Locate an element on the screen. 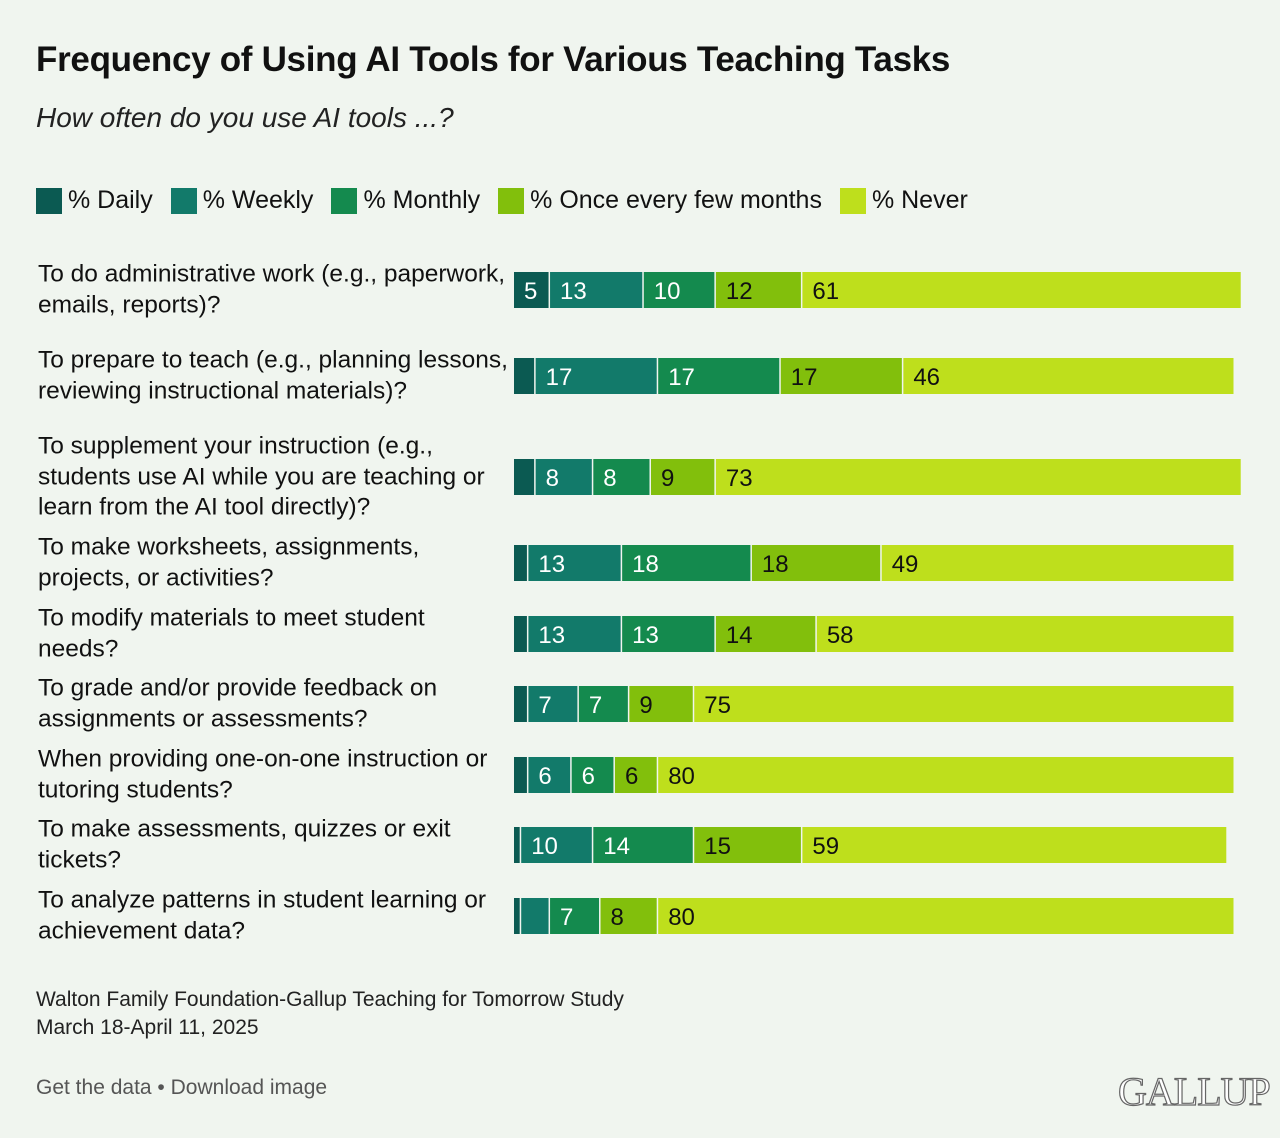 This screenshot has width=1280, height=1138. bar-data-label: 5 is located at coordinates (530, 291).